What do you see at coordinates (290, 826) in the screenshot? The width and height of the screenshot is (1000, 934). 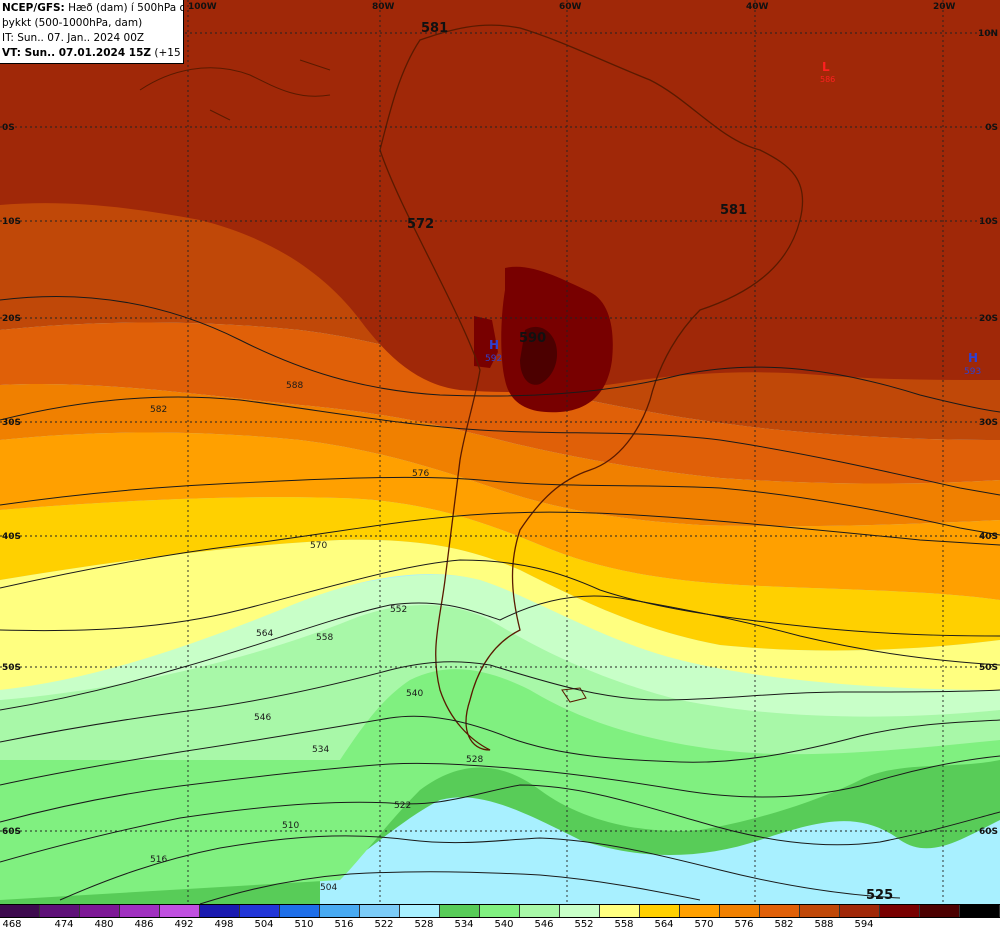 I see `contour-label: 510` at bounding box center [290, 826].